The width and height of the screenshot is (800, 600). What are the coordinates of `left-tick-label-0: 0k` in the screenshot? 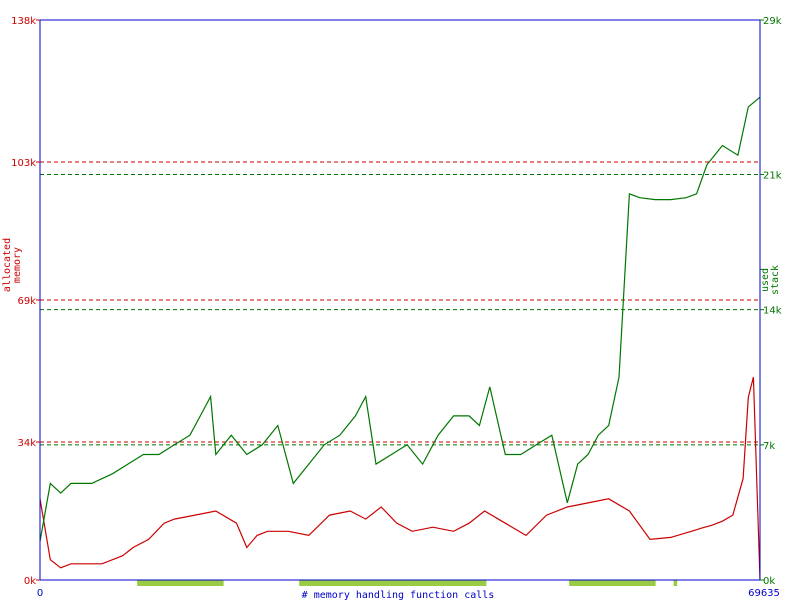 It's located at (30, 581).